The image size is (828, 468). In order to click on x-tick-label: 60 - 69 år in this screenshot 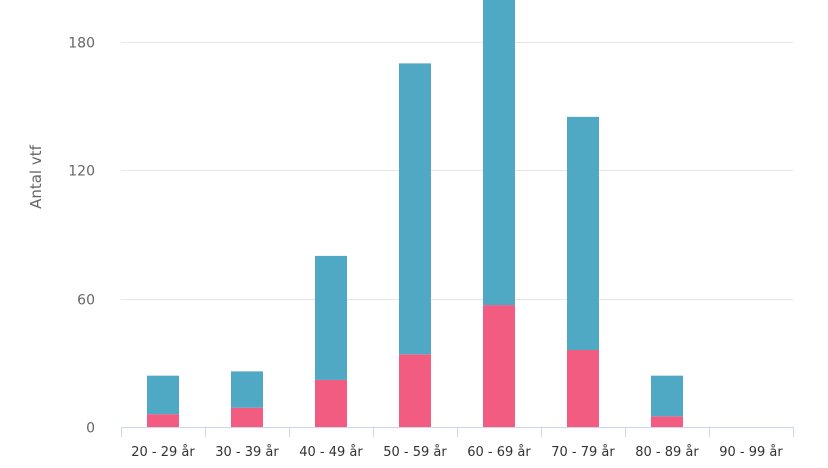, I will do `click(499, 452)`.